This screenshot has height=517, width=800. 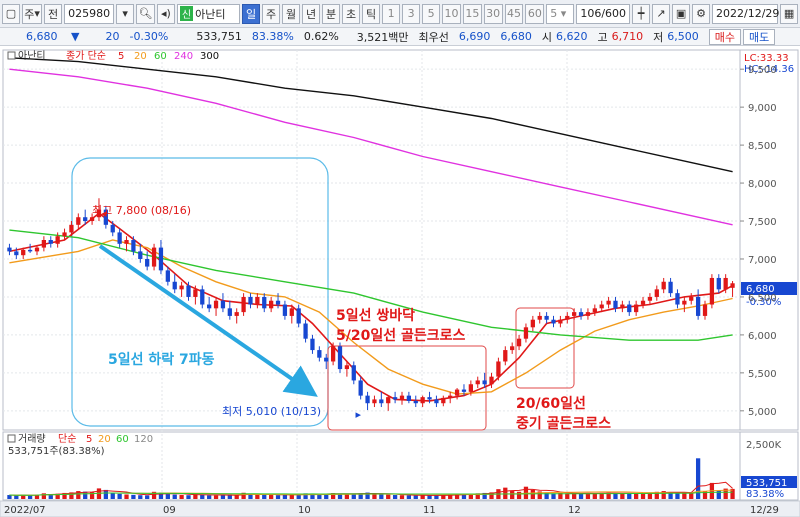 What do you see at coordinates (375, 315) in the screenshot?
I see `double-bottom-note: 5일선 쌍바닥` at bounding box center [375, 315].